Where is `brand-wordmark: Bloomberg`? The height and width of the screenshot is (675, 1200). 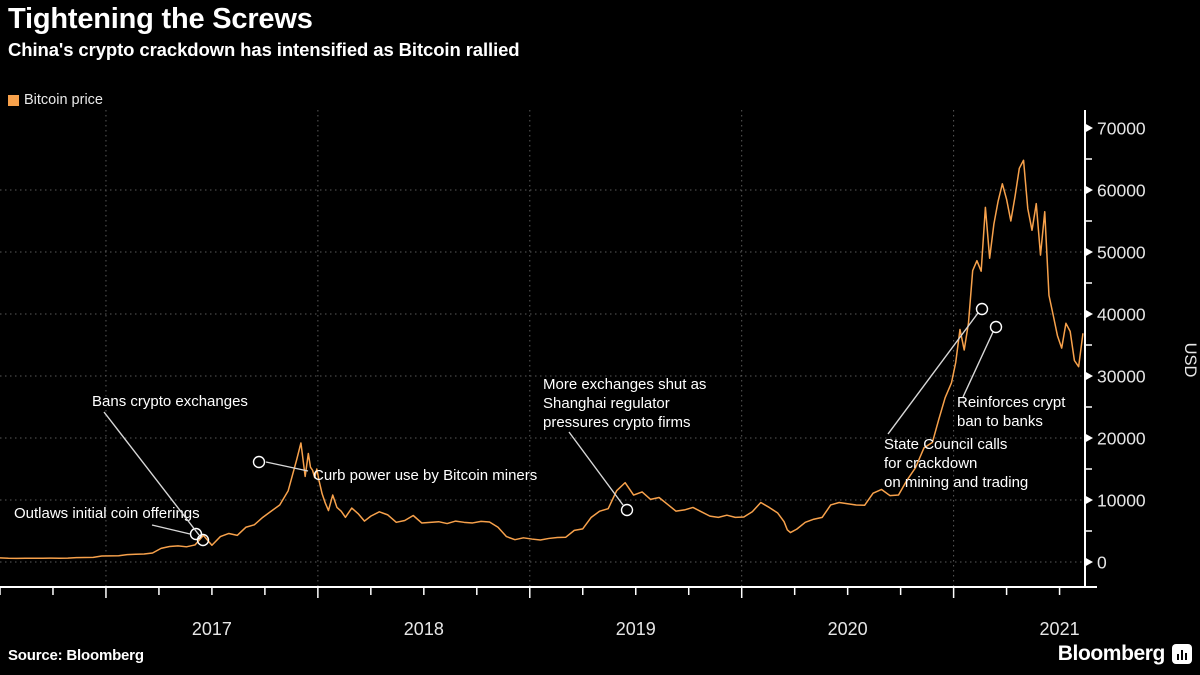
brand-wordmark: Bloomberg is located at coordinates (1111, 653).